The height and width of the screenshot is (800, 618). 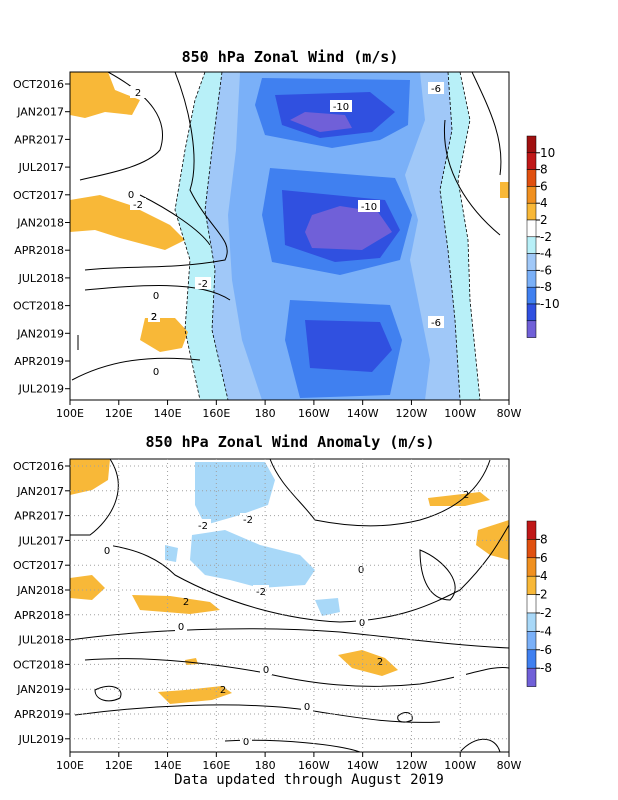 What do you see at coordinates (41, 739) in the screenshot?
I see `y-tick-label: JUL2019` at bounding box center [41, 739].